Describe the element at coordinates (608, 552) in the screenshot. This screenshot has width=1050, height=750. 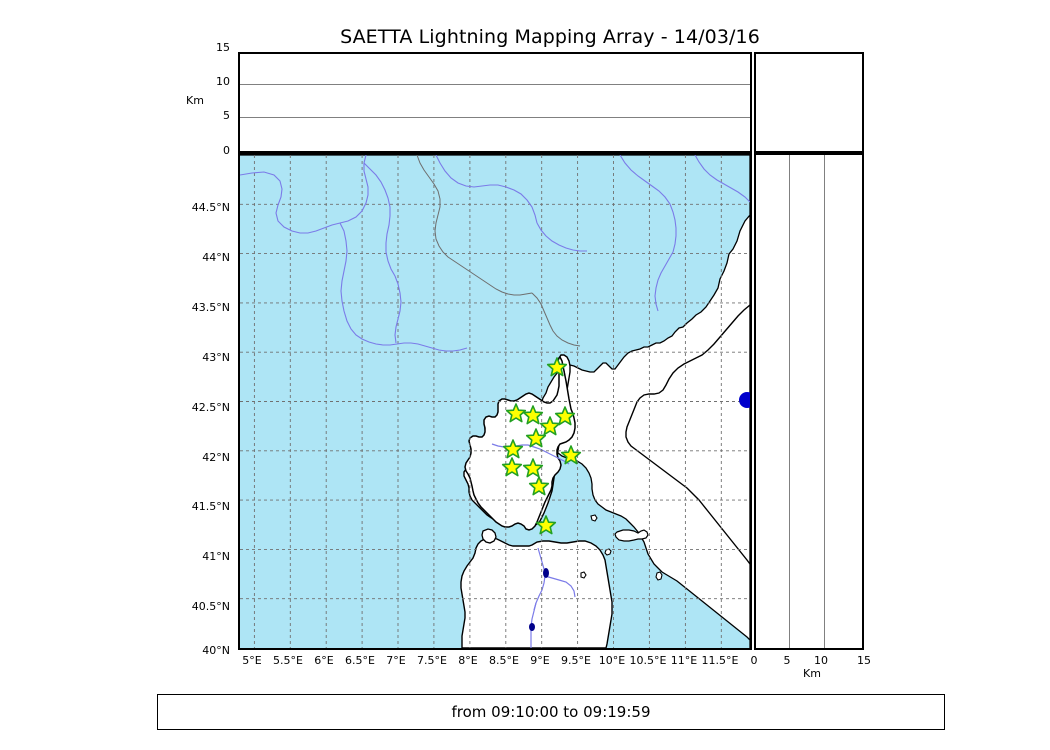
I see `capraia-island` at that location.